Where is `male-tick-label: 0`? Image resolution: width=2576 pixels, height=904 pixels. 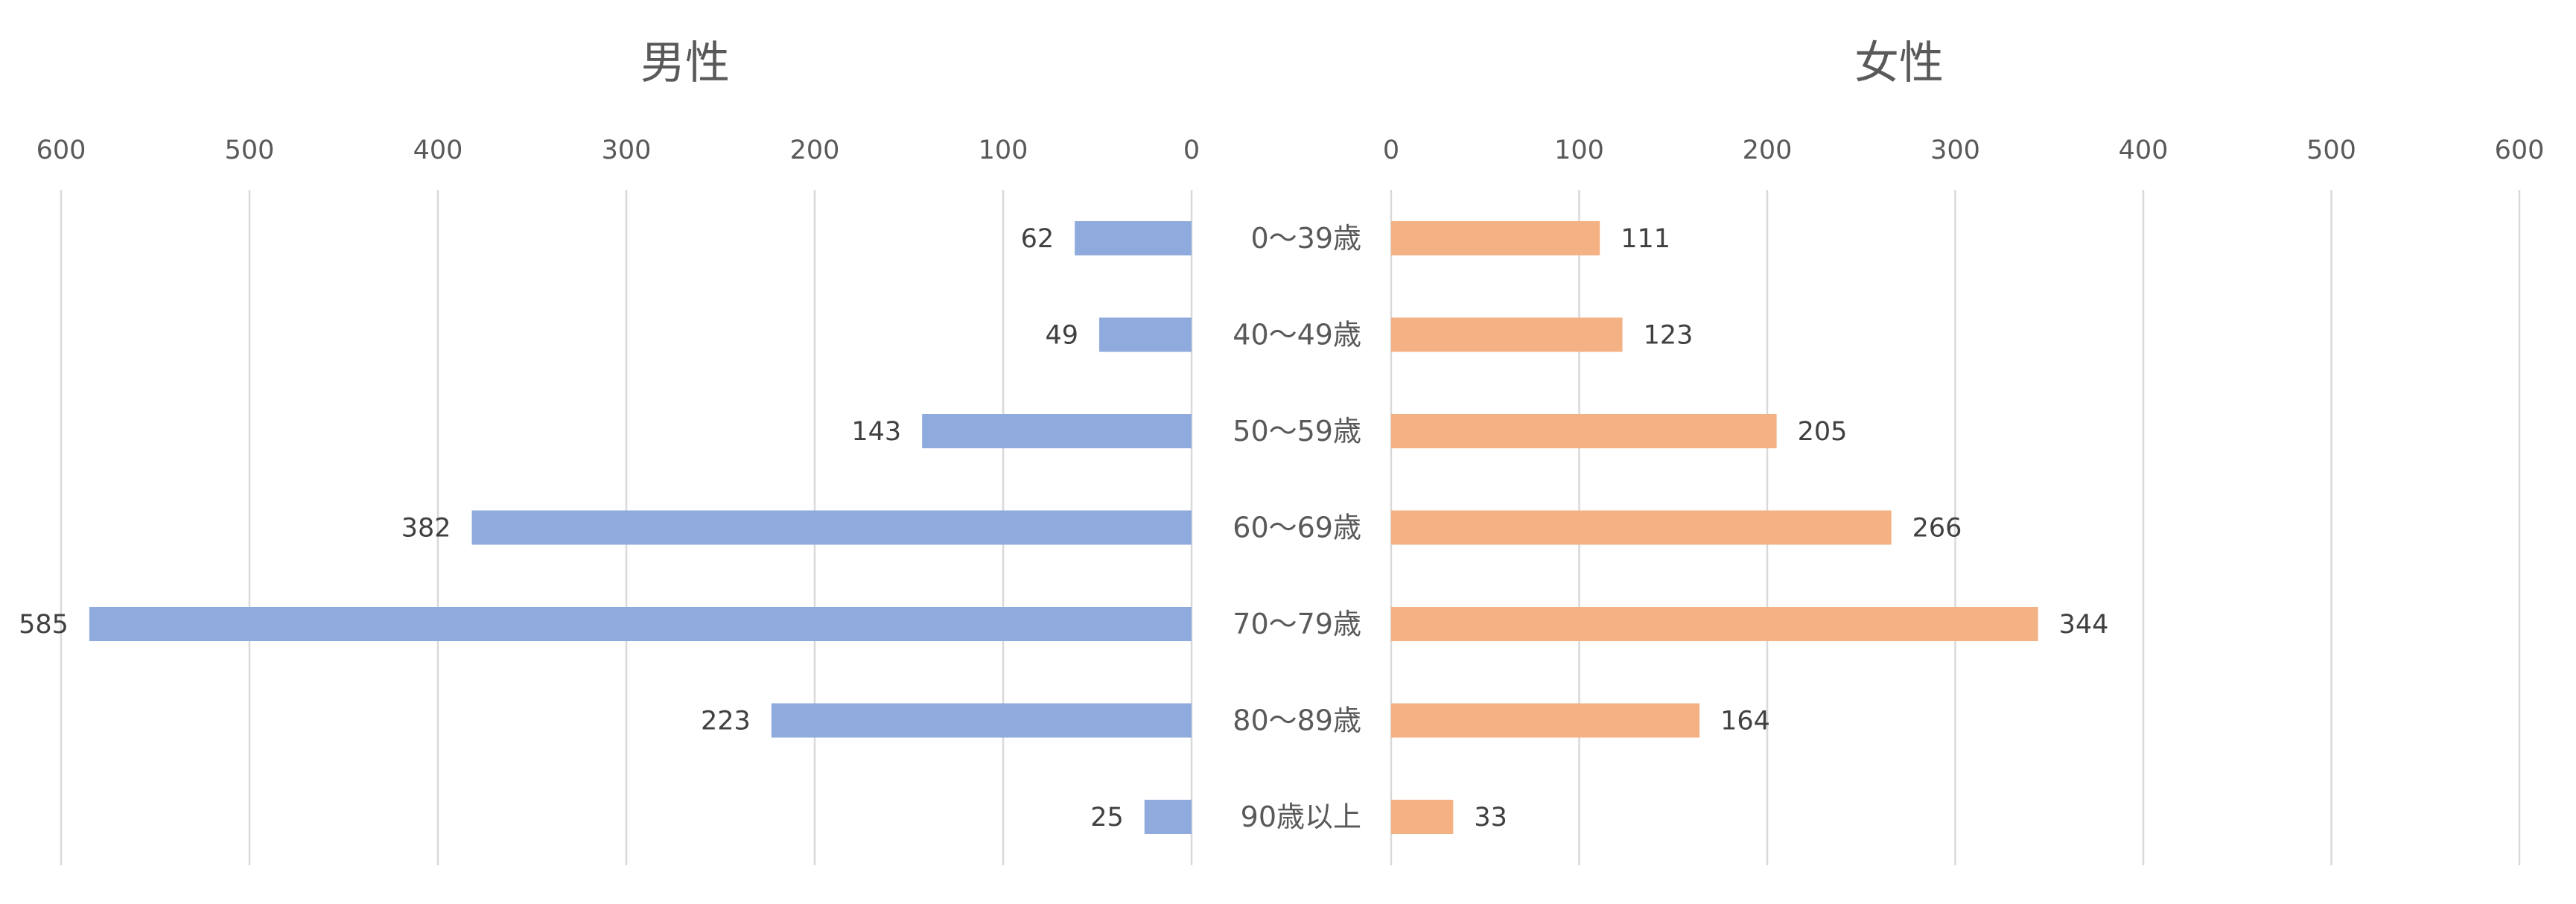
male-tick-label: 0 is located at coordinates (1191, 150).